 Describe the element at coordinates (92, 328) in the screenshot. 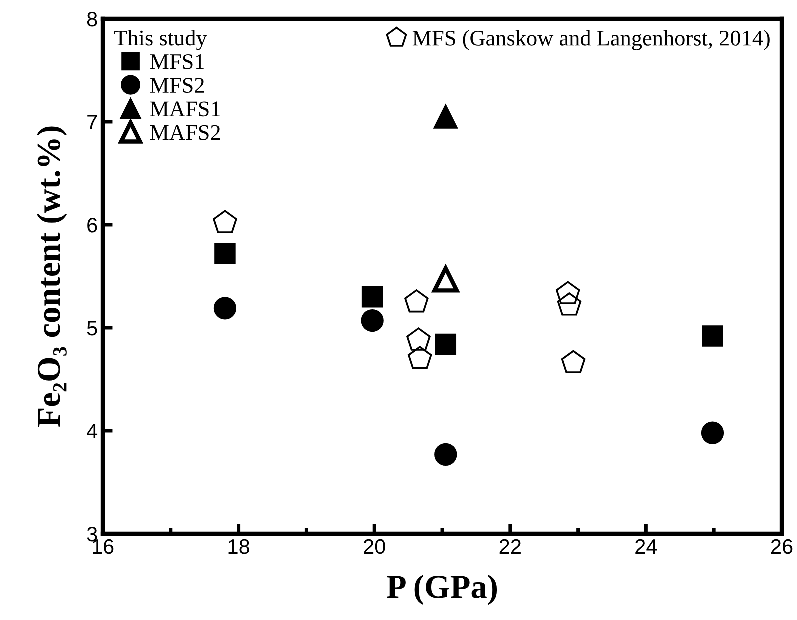

I see `y-tick-label: 5` at that location.